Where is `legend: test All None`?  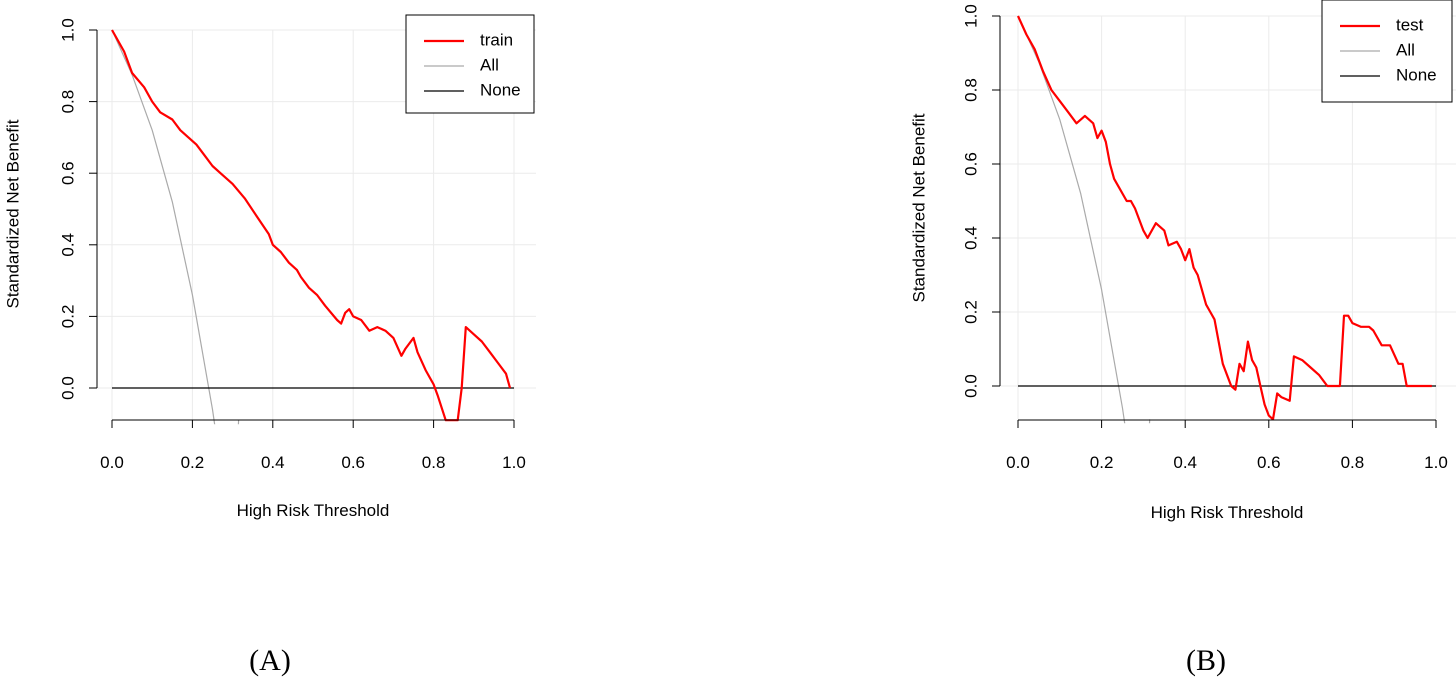
legend: test All None is located at coordinates (1387, 51).